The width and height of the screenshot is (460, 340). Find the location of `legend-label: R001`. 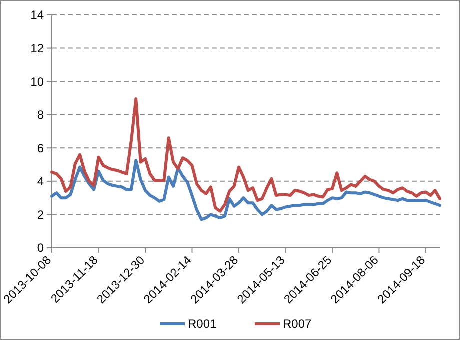

legend-label: R001 is located at coordinates (203, 324).